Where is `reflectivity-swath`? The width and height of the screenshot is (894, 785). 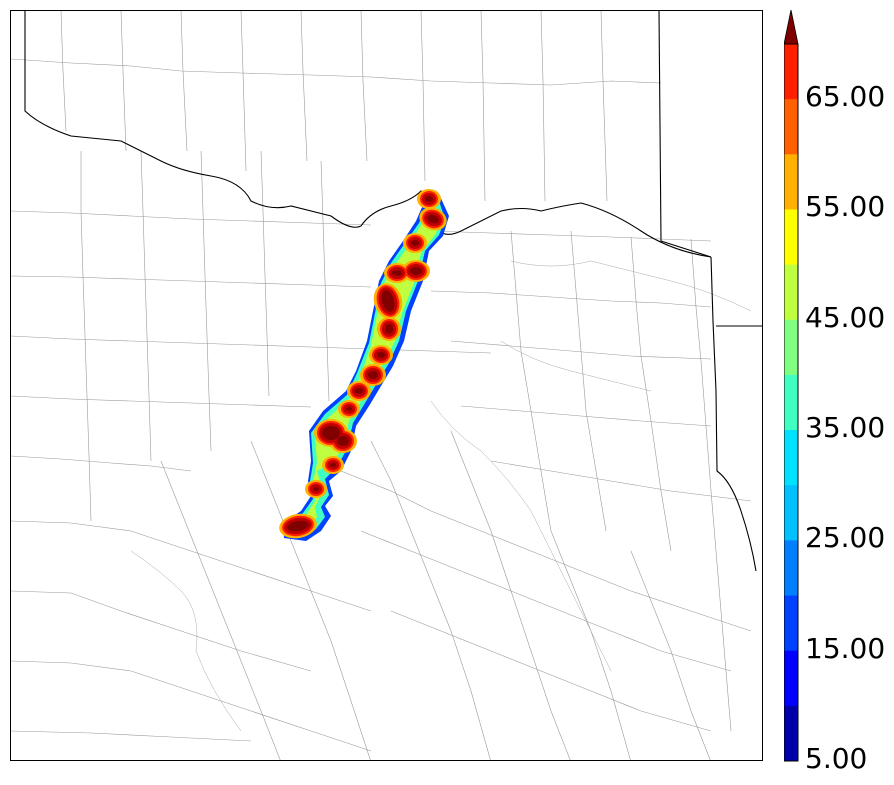
reflectivity-swath is located at coordinates (364, 365).